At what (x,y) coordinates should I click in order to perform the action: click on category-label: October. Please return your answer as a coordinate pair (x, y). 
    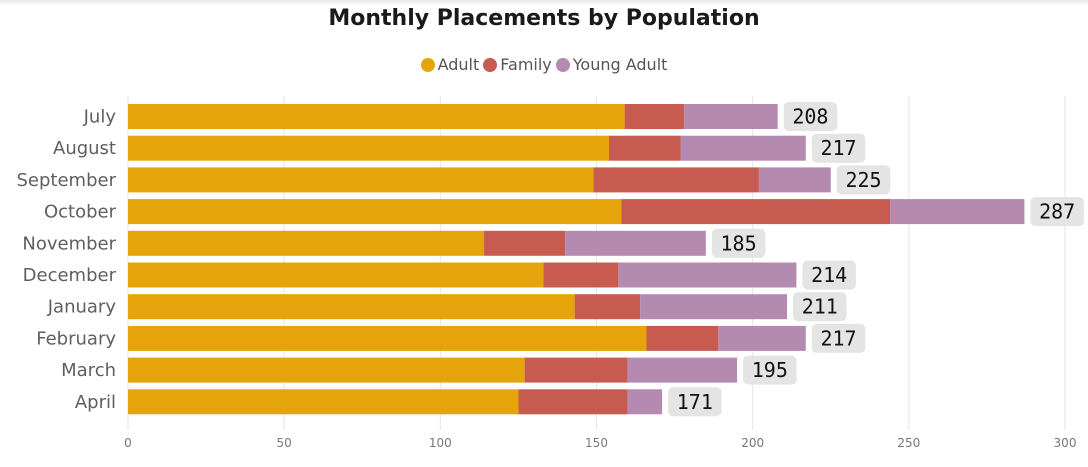
    Looking at the image, I should click on (80, 212).